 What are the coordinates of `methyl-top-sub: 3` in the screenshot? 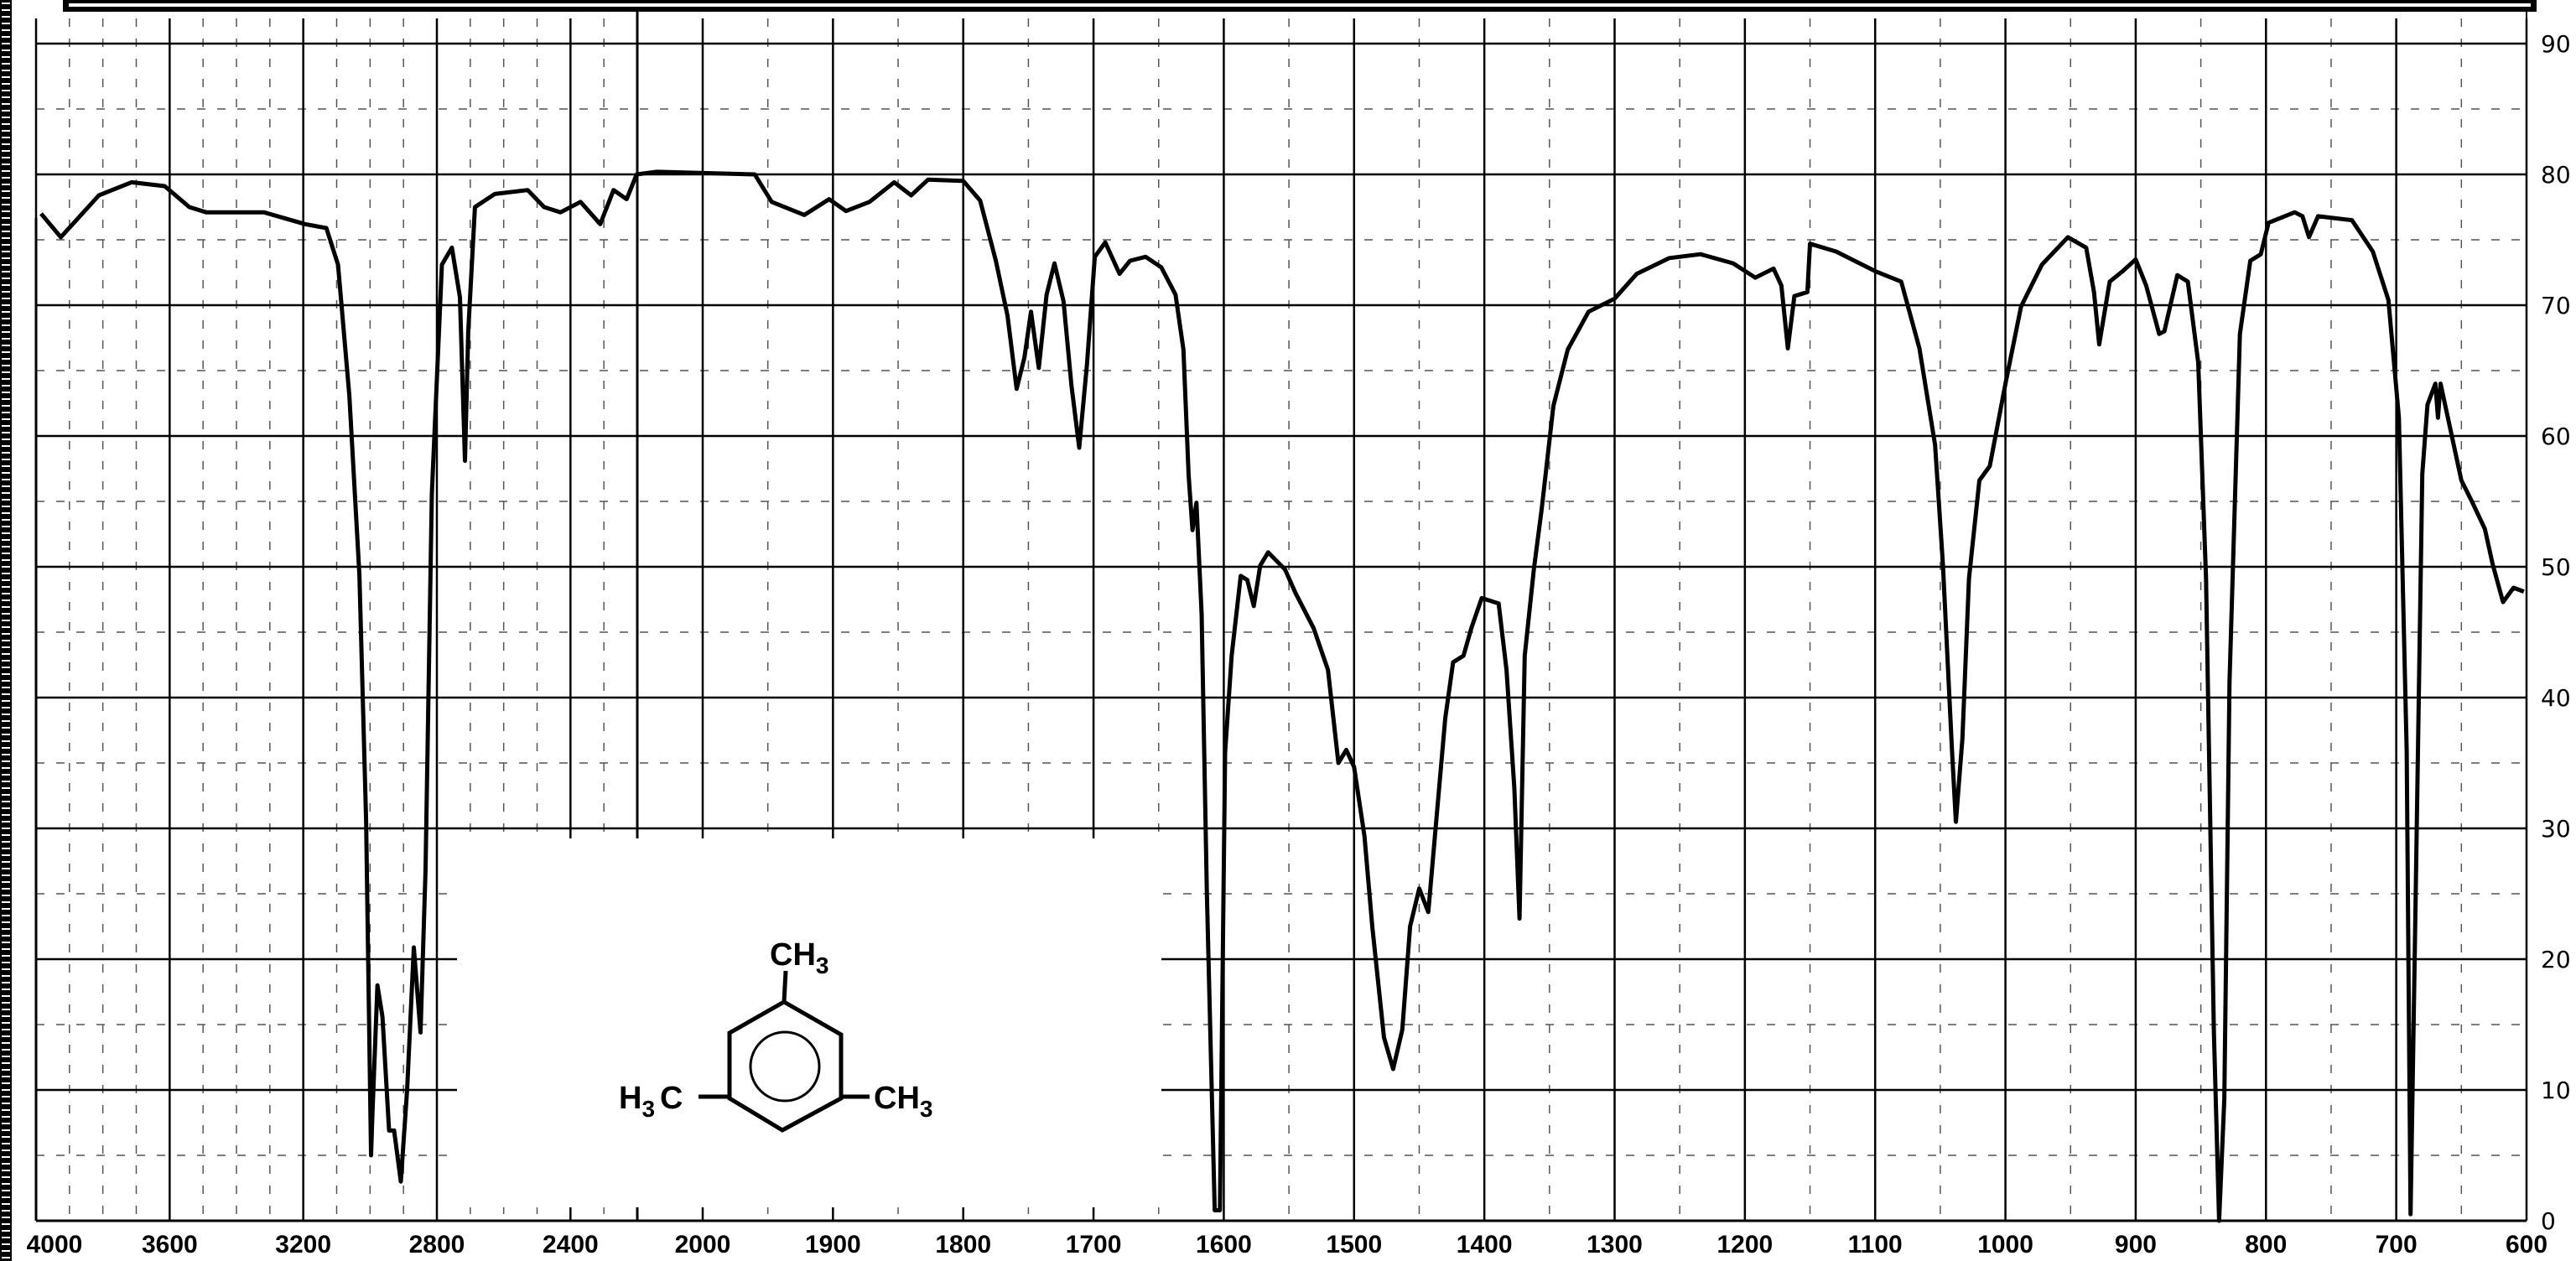 It's located at (822, 965).